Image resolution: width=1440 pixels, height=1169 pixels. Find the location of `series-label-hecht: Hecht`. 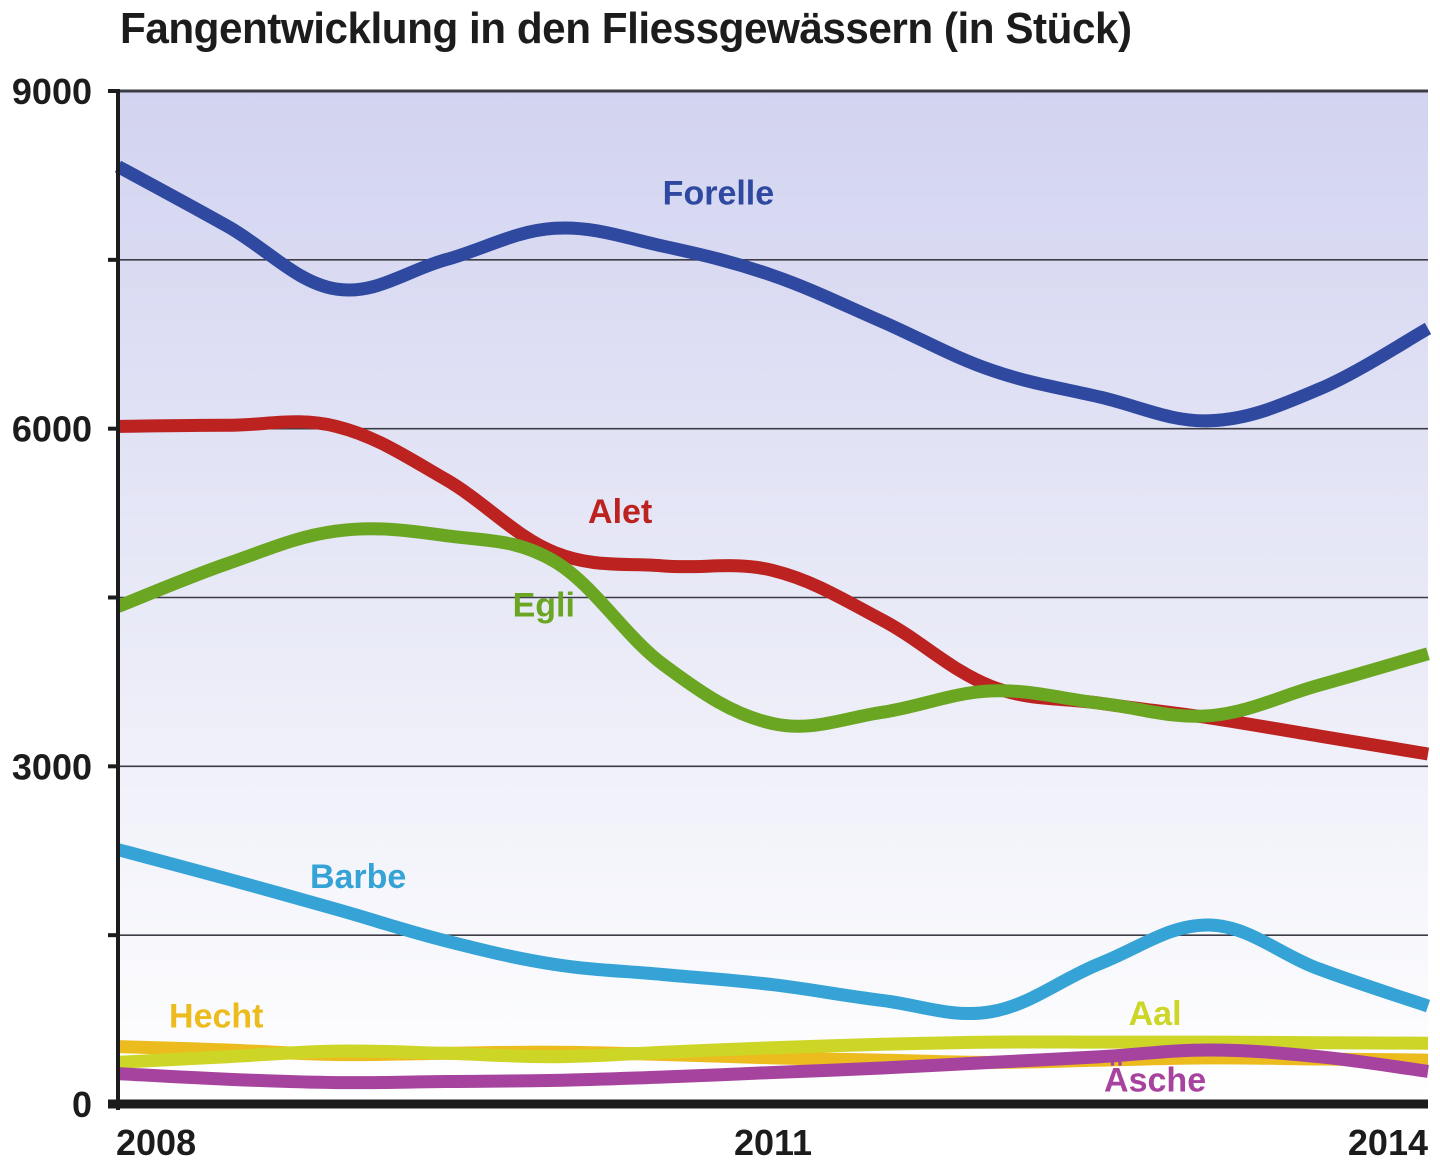

series-label-hecht: Hecht is located at coordinates (216, 1016).